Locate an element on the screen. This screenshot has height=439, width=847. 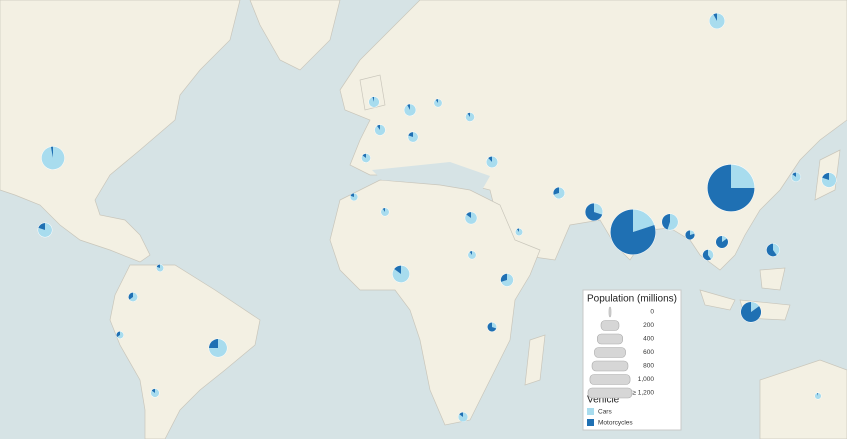
legend-size-label: 400 is located at coordinates (648, 339).